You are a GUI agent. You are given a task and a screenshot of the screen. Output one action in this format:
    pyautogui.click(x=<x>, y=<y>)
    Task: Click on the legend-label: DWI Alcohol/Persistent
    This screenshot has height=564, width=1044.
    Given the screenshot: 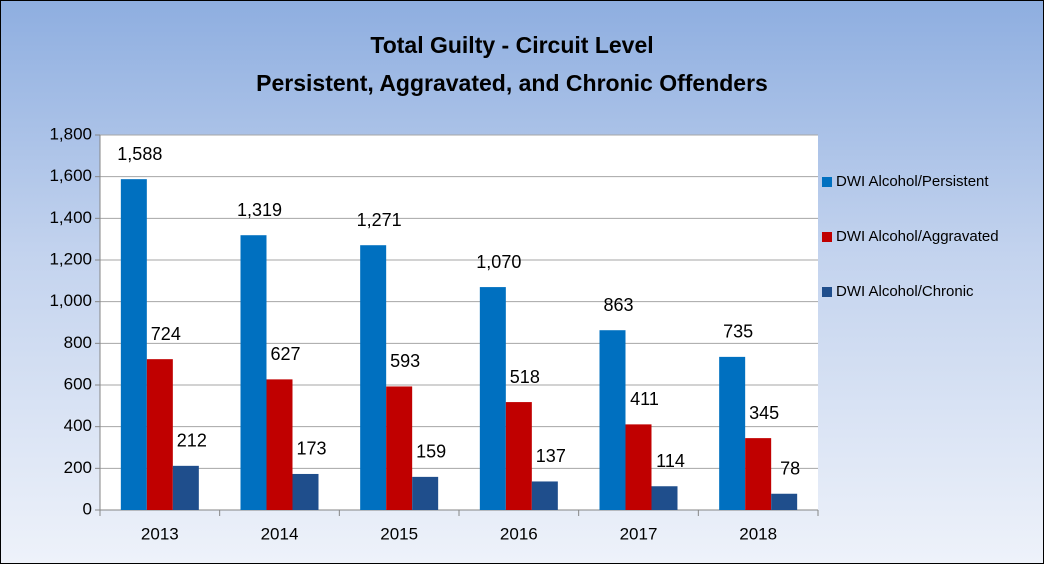 What is the action you would take?
    pyautogui.click(x=912, y=181)
    